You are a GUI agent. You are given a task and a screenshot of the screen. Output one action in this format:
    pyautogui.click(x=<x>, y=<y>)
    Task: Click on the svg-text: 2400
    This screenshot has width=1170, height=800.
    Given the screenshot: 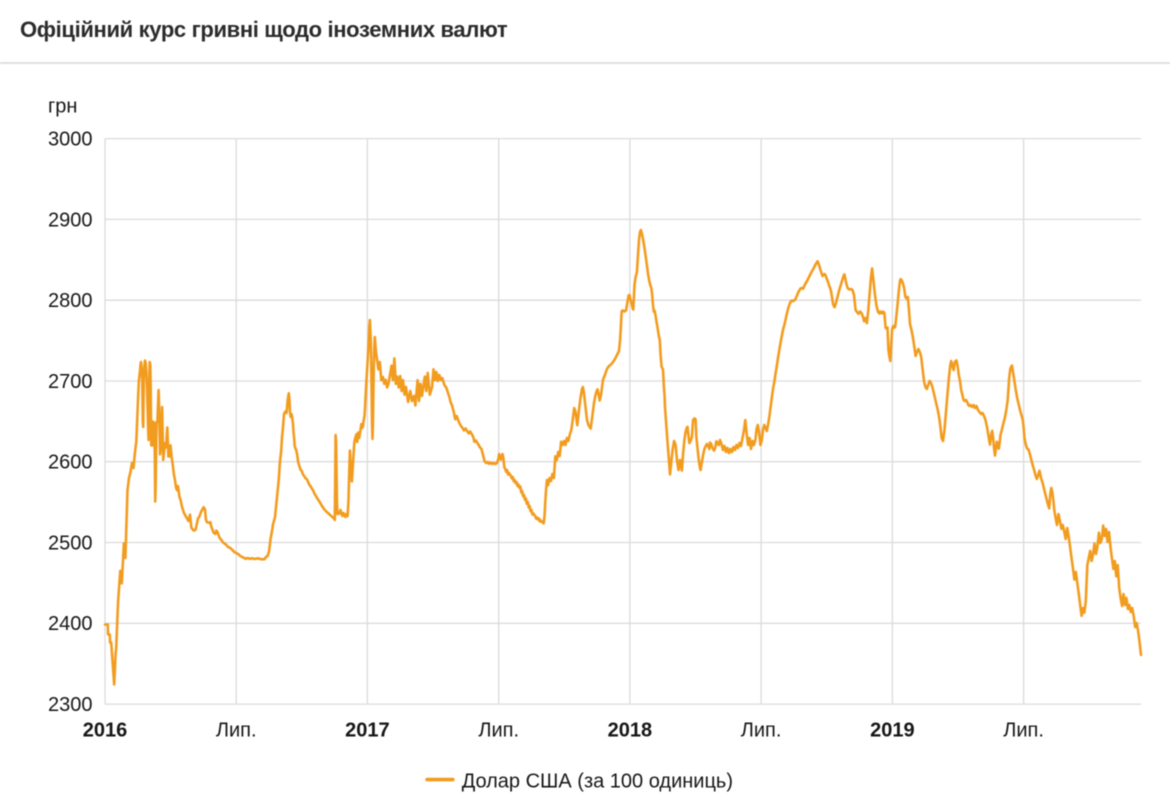 What is the action you would take?
    pyautogui.click(x=70, y=624)
    